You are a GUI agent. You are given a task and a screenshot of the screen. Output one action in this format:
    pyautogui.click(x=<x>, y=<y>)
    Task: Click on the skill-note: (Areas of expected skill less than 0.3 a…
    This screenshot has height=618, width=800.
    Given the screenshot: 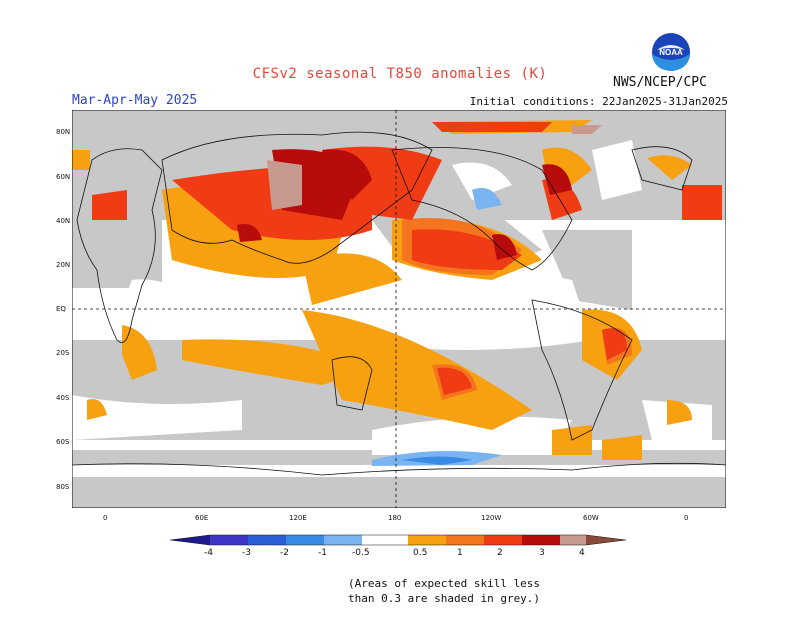 What is the action you would take?
    pyautogui.click(x=474, y=591)
    